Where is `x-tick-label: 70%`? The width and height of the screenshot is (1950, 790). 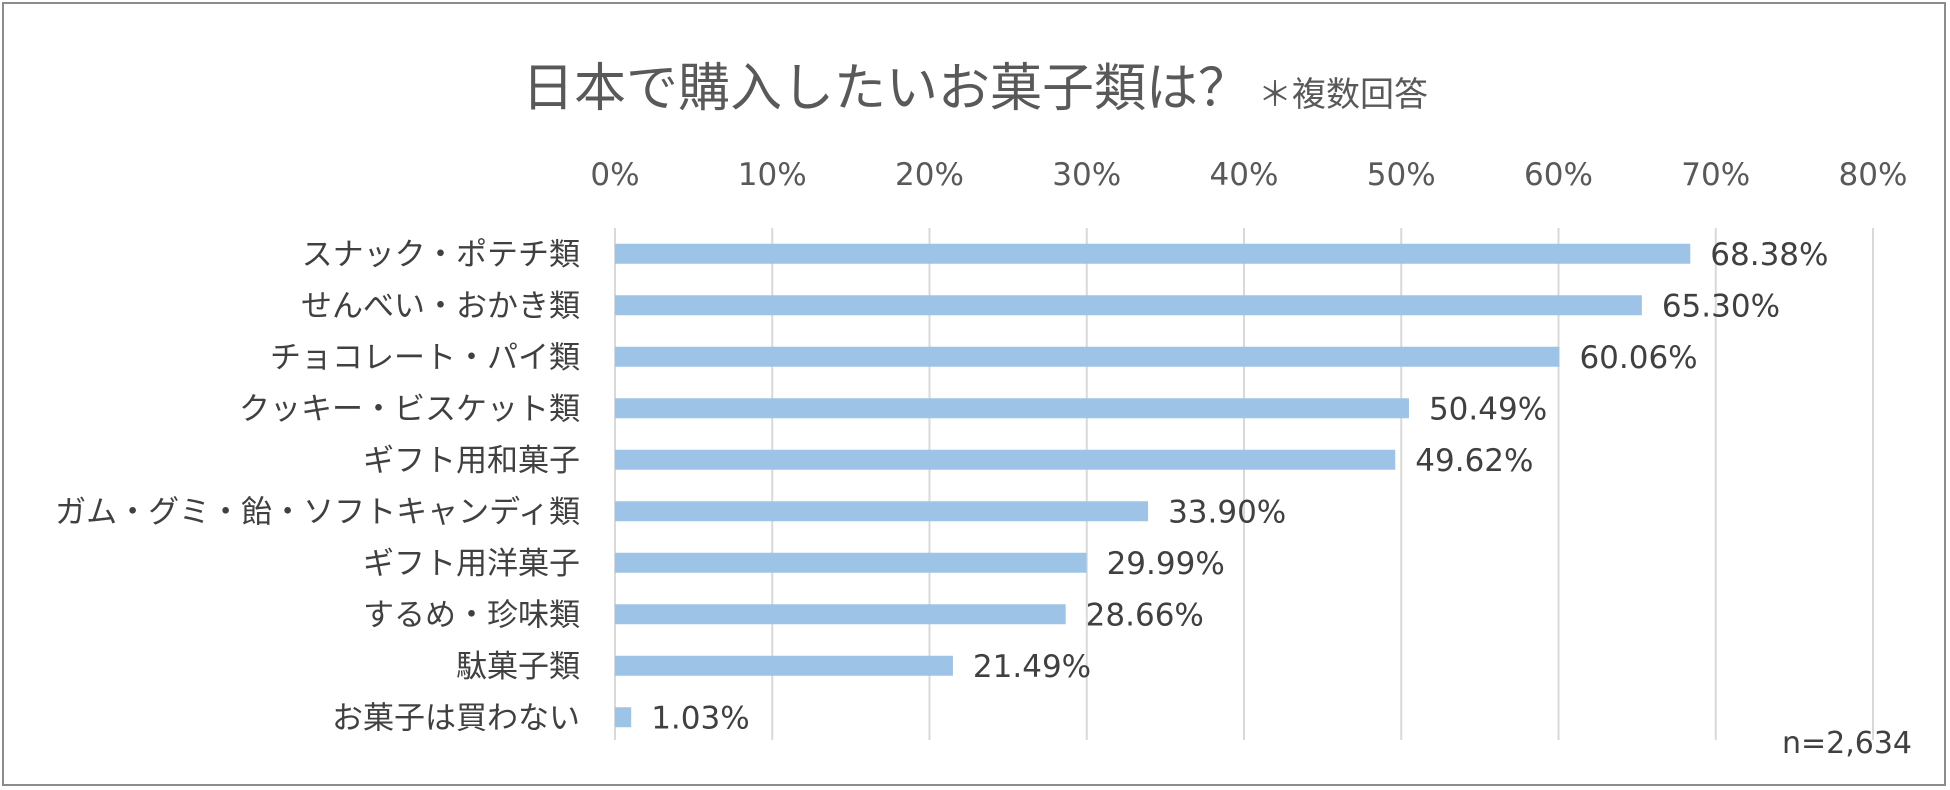 x-tick-label: 70% is located at coordinates (1715, 175).